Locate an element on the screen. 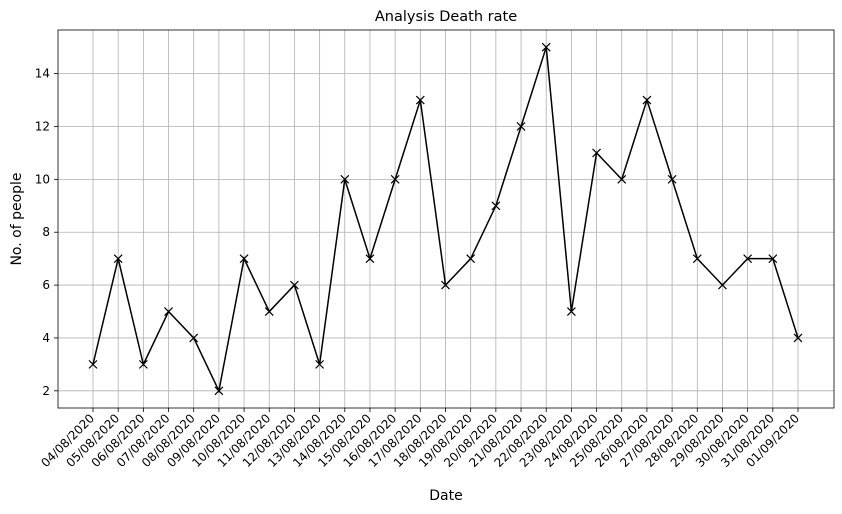 The image size is (842, 514). y-tick-label: 6 is located at coordinates (46, 285).